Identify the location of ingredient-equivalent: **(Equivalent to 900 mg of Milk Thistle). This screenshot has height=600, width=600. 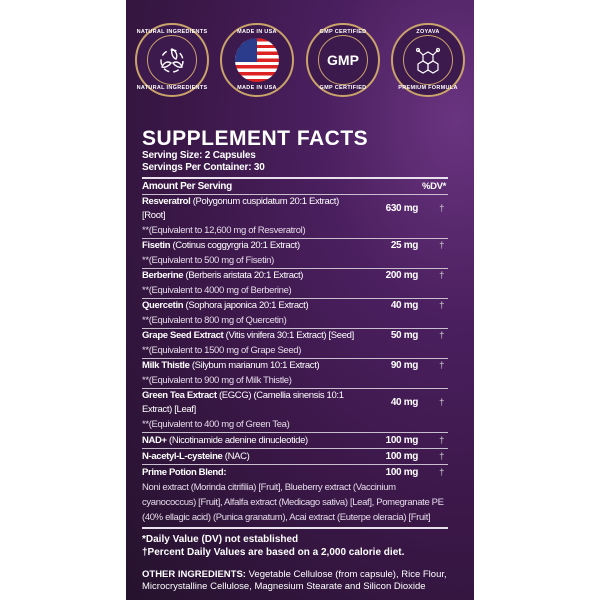
(295, 381).